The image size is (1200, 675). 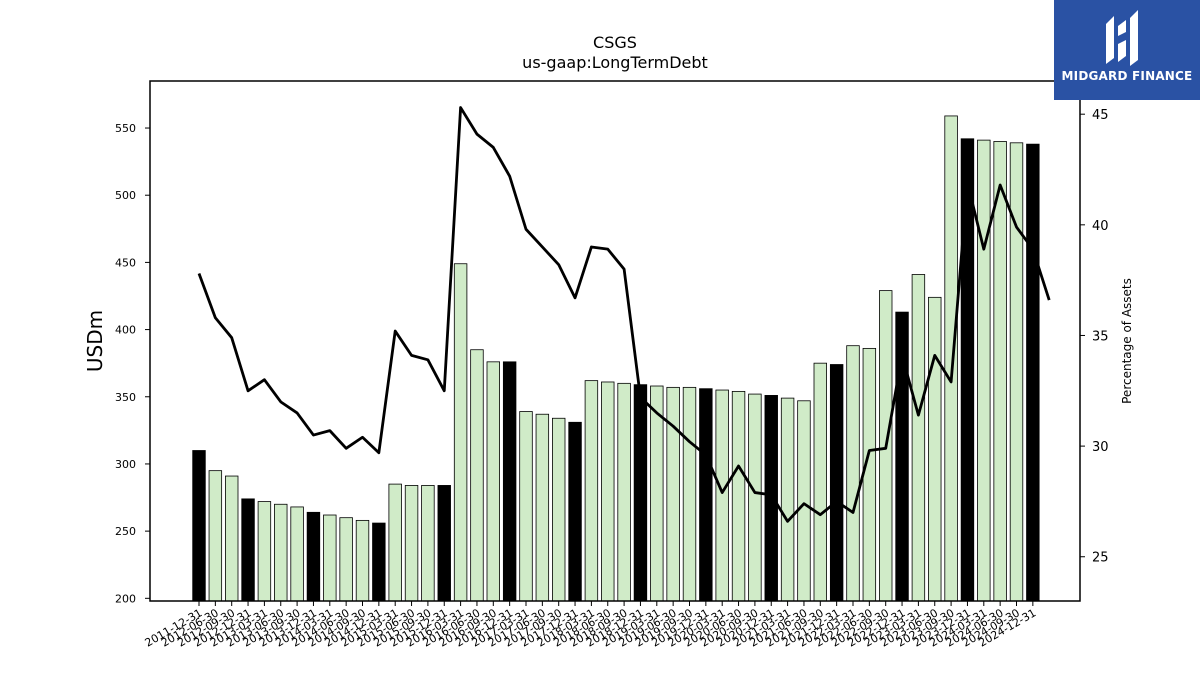 I want to click on left-y-axis: 200 250 300 350 400 450 500 550, so click(x=132, y=363).